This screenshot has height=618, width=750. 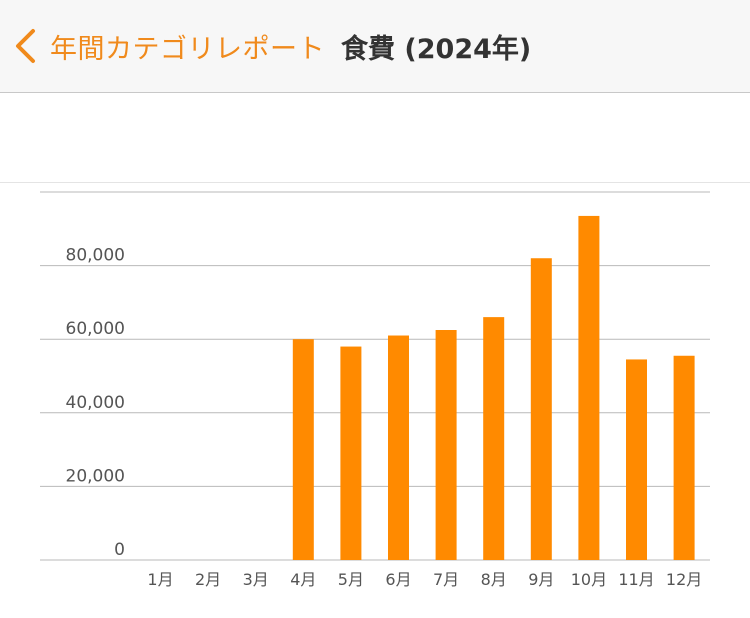 What do you see at coordinates (95, 476) in the screenshot?
I see `y-tick-label: 20,000` at bounding box center [95, 476].